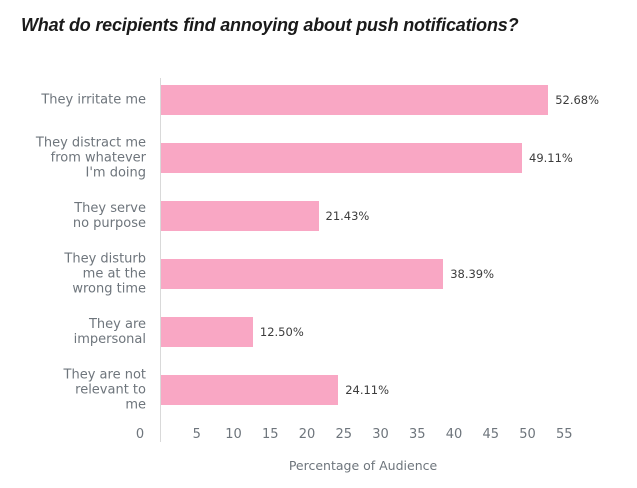 Image resolution: width=637 pixels, height=488 pixels. I want to click on chart-row: They are impersonal 12.50%, so click(318, 332).